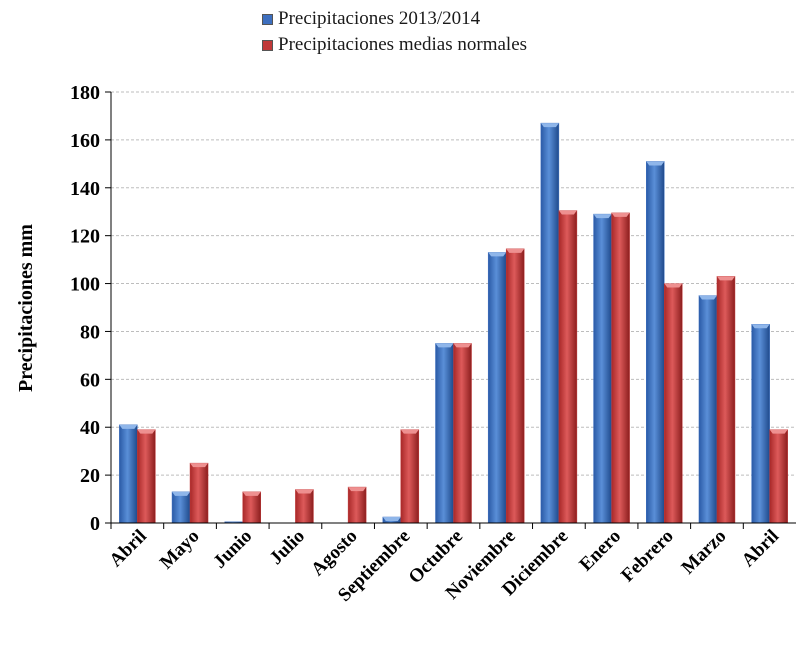 This screenshot has width=806, height=652. What do you see at coordinates (85, 93) in the screenshot?
I see `y-tick-label: 180` at bounding box center [85, 93].